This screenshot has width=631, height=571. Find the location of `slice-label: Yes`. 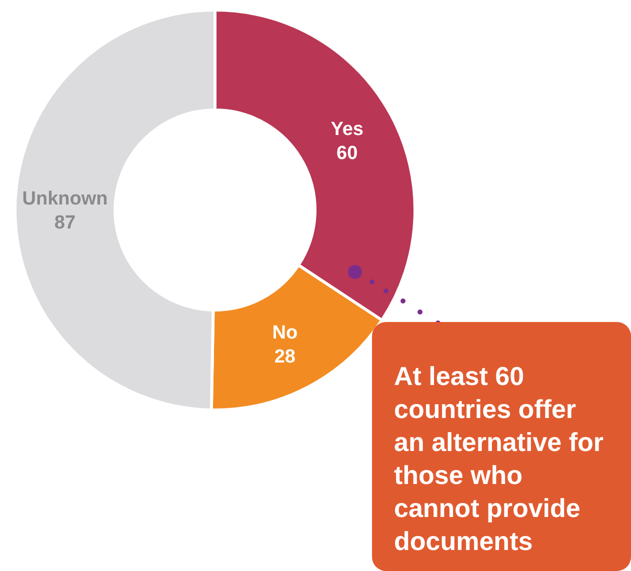

slice-label: Yes is located at coordinates (347, 129).